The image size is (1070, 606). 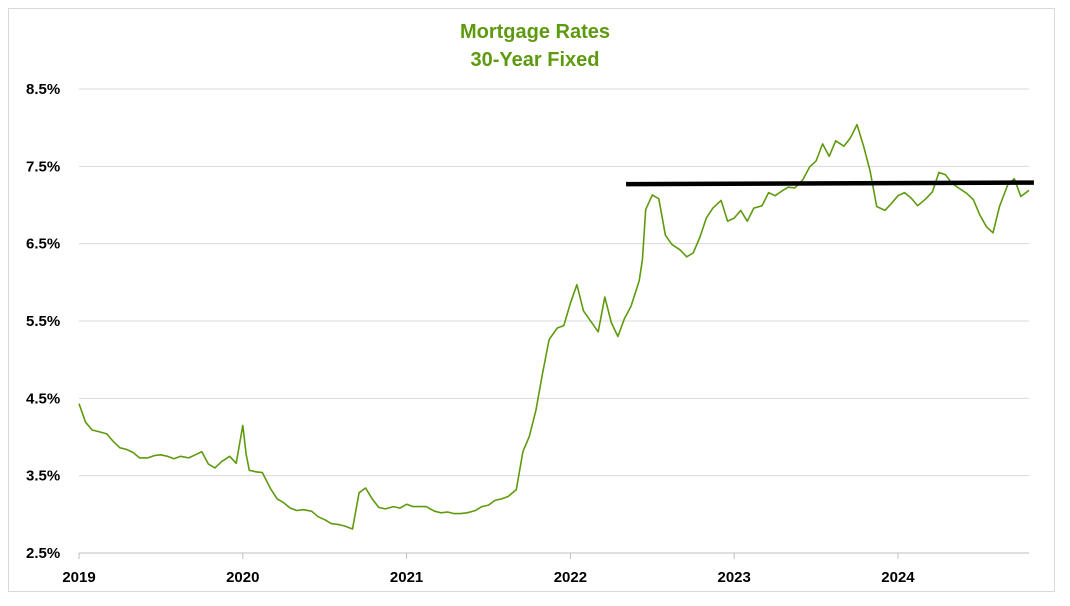 What do you see at coordinates (242, 577) in the screenshot?
I see `x-tick-label: 2020` at bounding box center [242, 577].